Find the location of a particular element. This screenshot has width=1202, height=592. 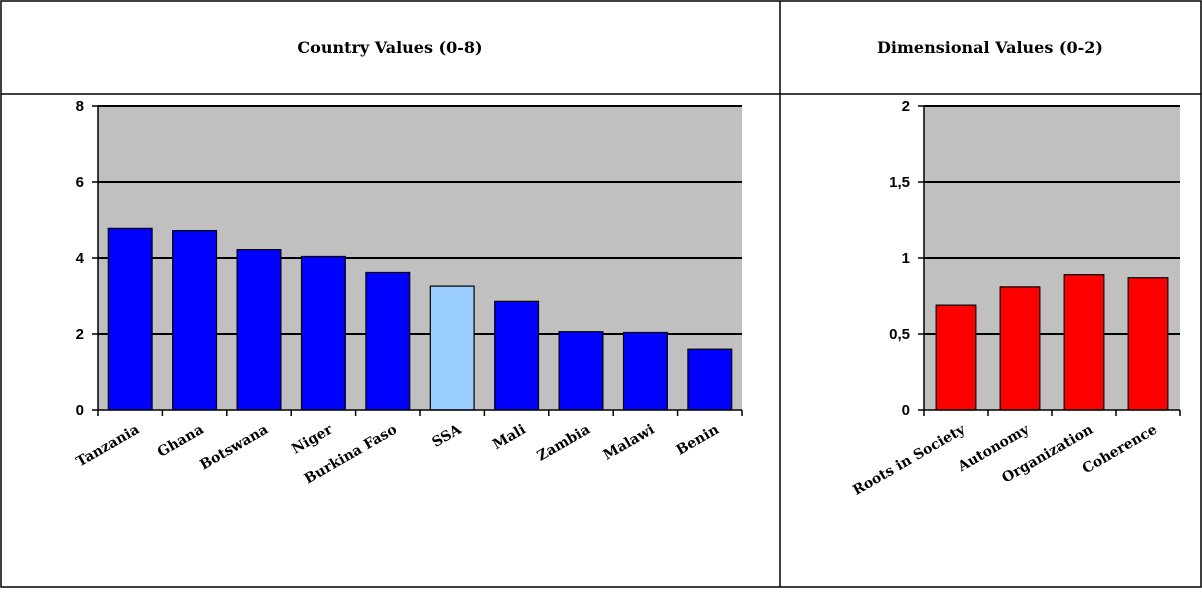

bar-ghana is located at coordinates (195, 320).